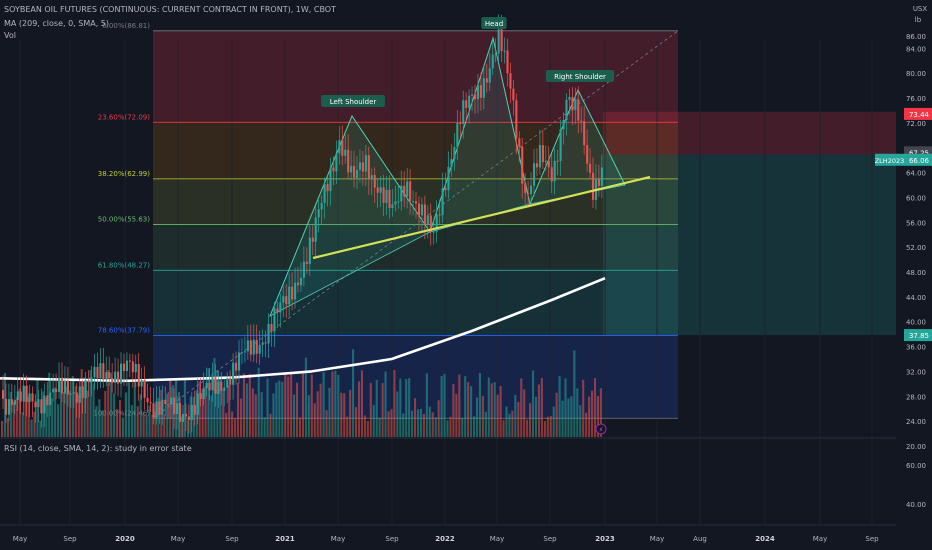 Image resolution: width=932 pixels, height=550 pixels. What do you see at coordinates (916, 124) in the screenshot?
I see `price-tick-label: 72.00` at bounding box center [916, 124].